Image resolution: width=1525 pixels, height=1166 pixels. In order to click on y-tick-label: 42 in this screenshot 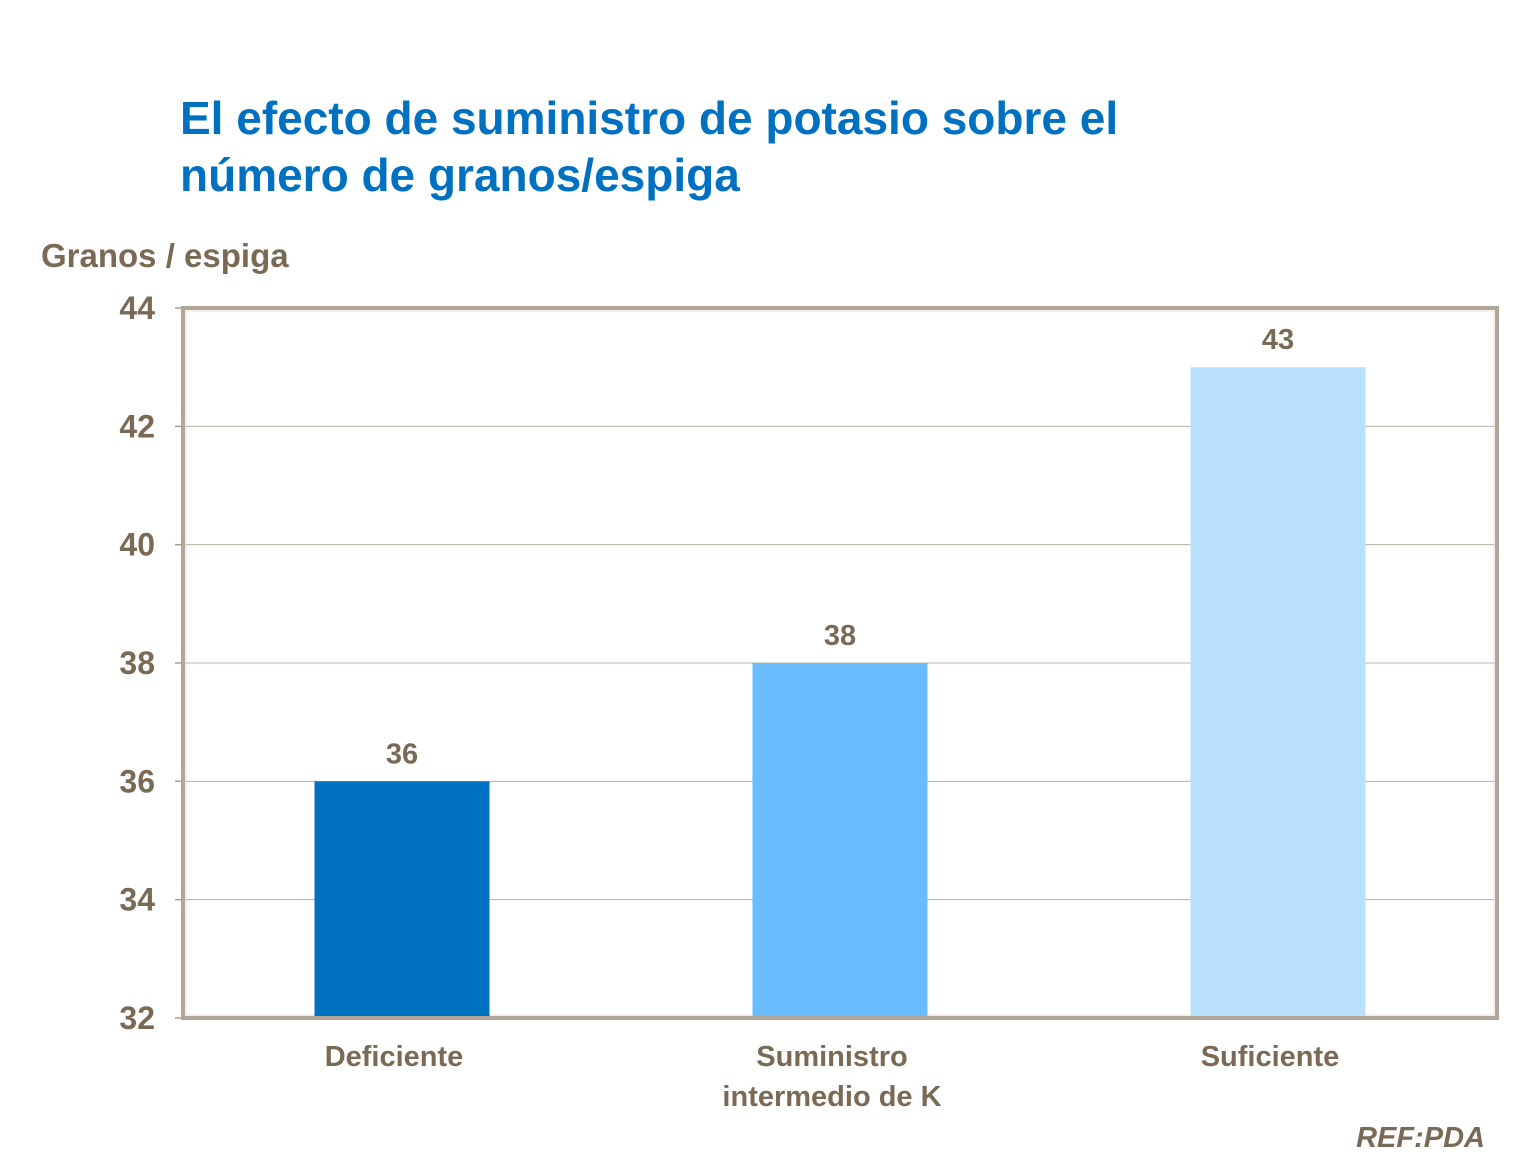, I will do `click(137, 426)`.